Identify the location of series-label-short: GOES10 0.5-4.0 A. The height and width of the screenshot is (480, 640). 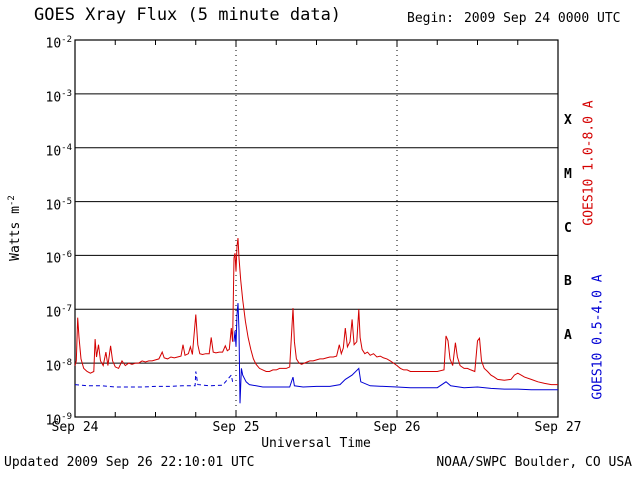
(598, 337).